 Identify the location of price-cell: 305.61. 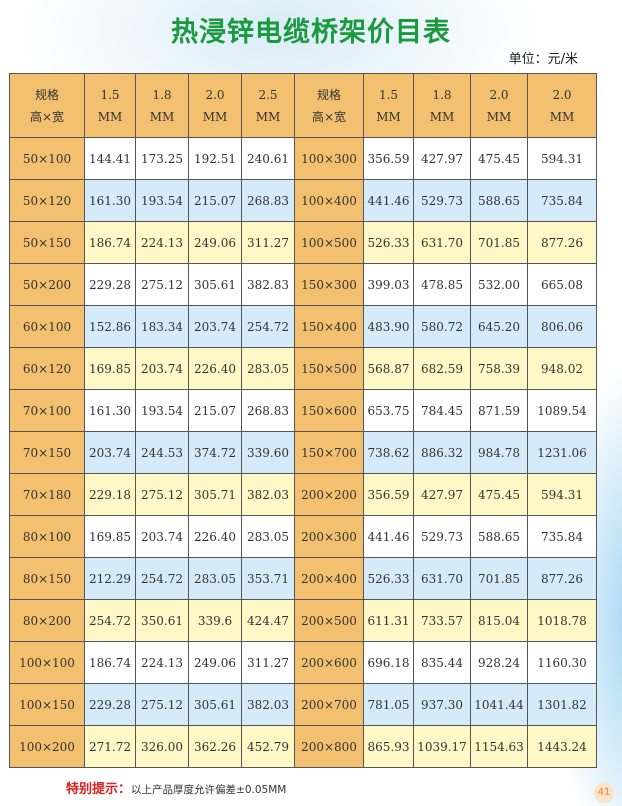
(215, 284).